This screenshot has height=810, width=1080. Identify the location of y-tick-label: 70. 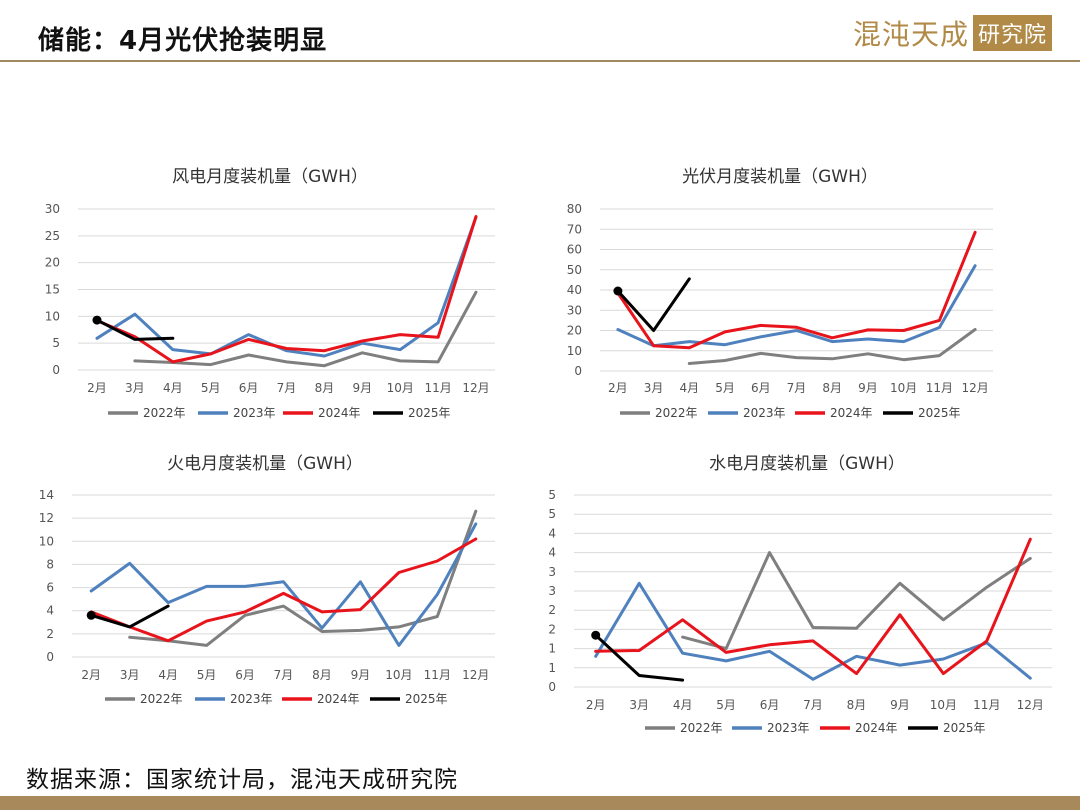
(574, 229).